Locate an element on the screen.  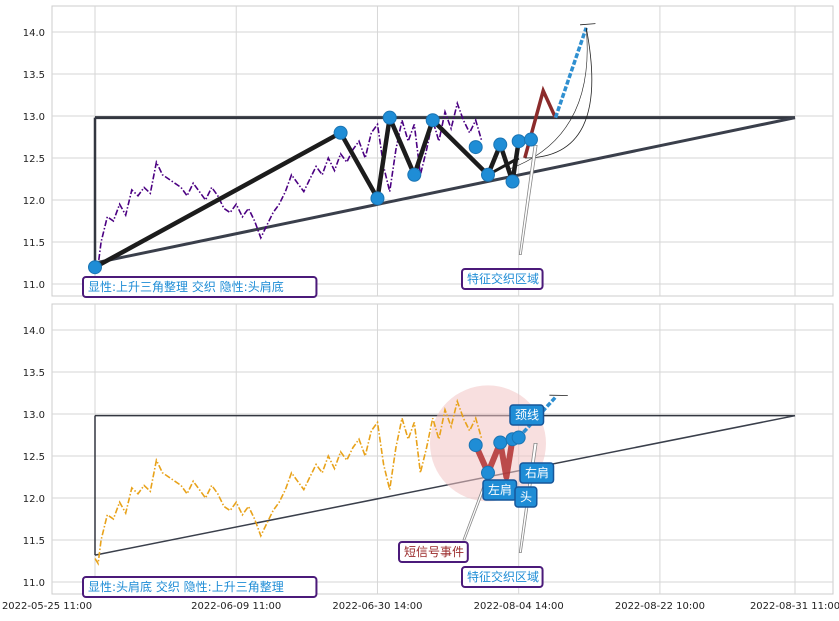
left-shoulder-label: 左肩 is located at coordinates (500, 489).